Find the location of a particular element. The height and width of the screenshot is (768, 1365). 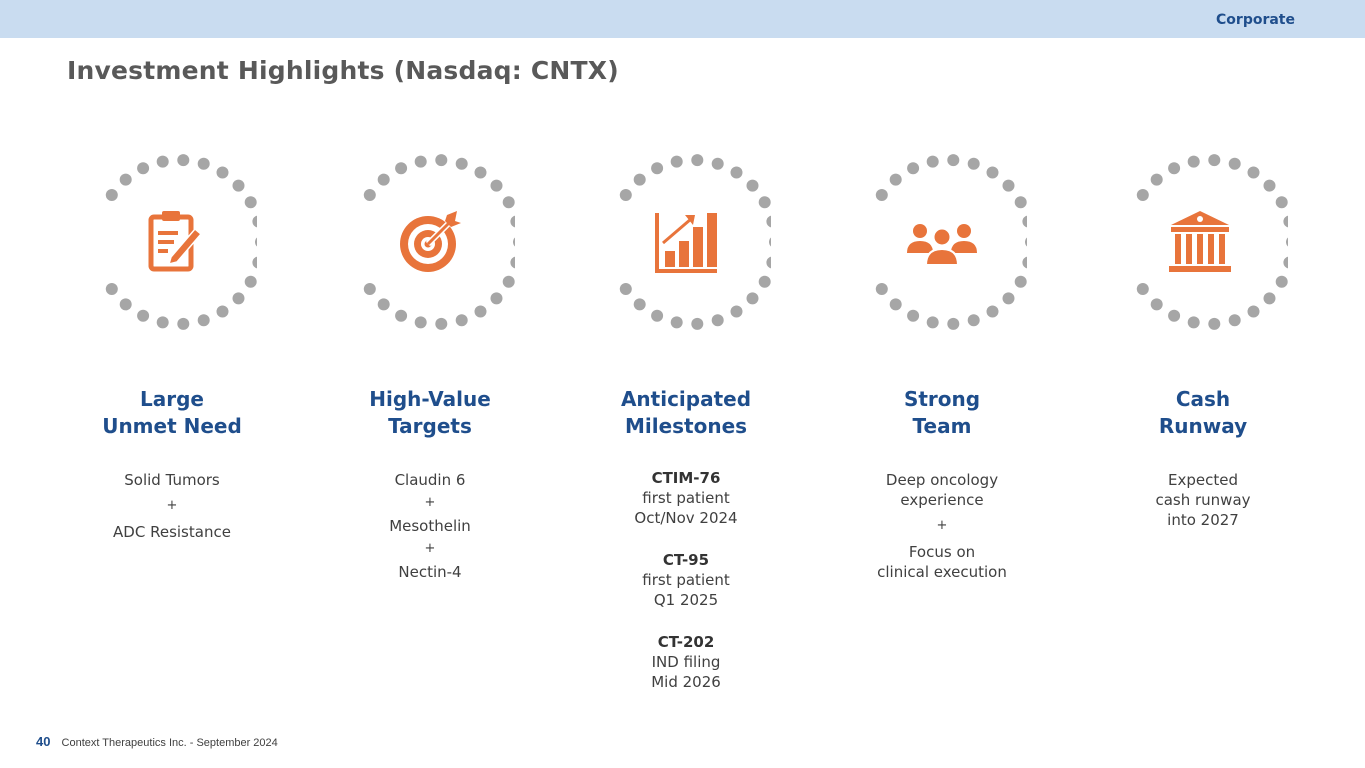

clipboard-edit-icon is located at coordinates (175, 241).